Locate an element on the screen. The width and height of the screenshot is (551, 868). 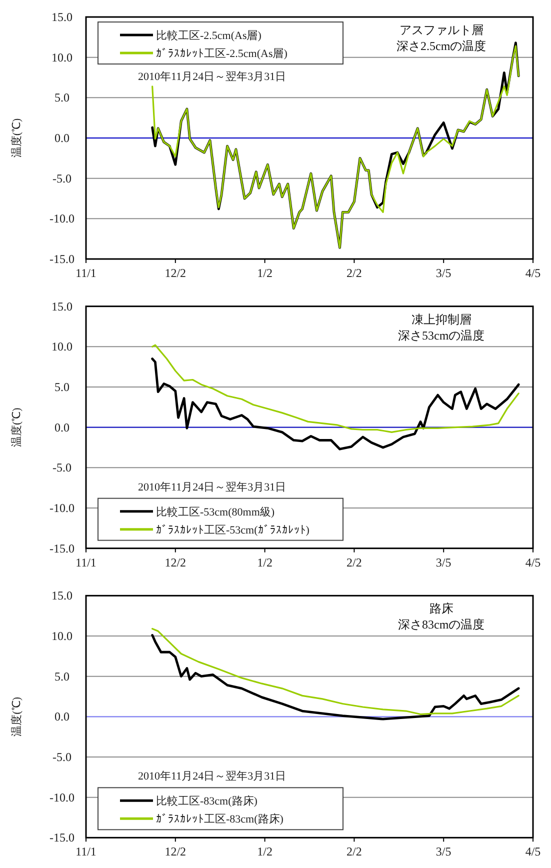
legend-label: 比較工区-53cm(80mm級) is located at coordinates (215, 511).